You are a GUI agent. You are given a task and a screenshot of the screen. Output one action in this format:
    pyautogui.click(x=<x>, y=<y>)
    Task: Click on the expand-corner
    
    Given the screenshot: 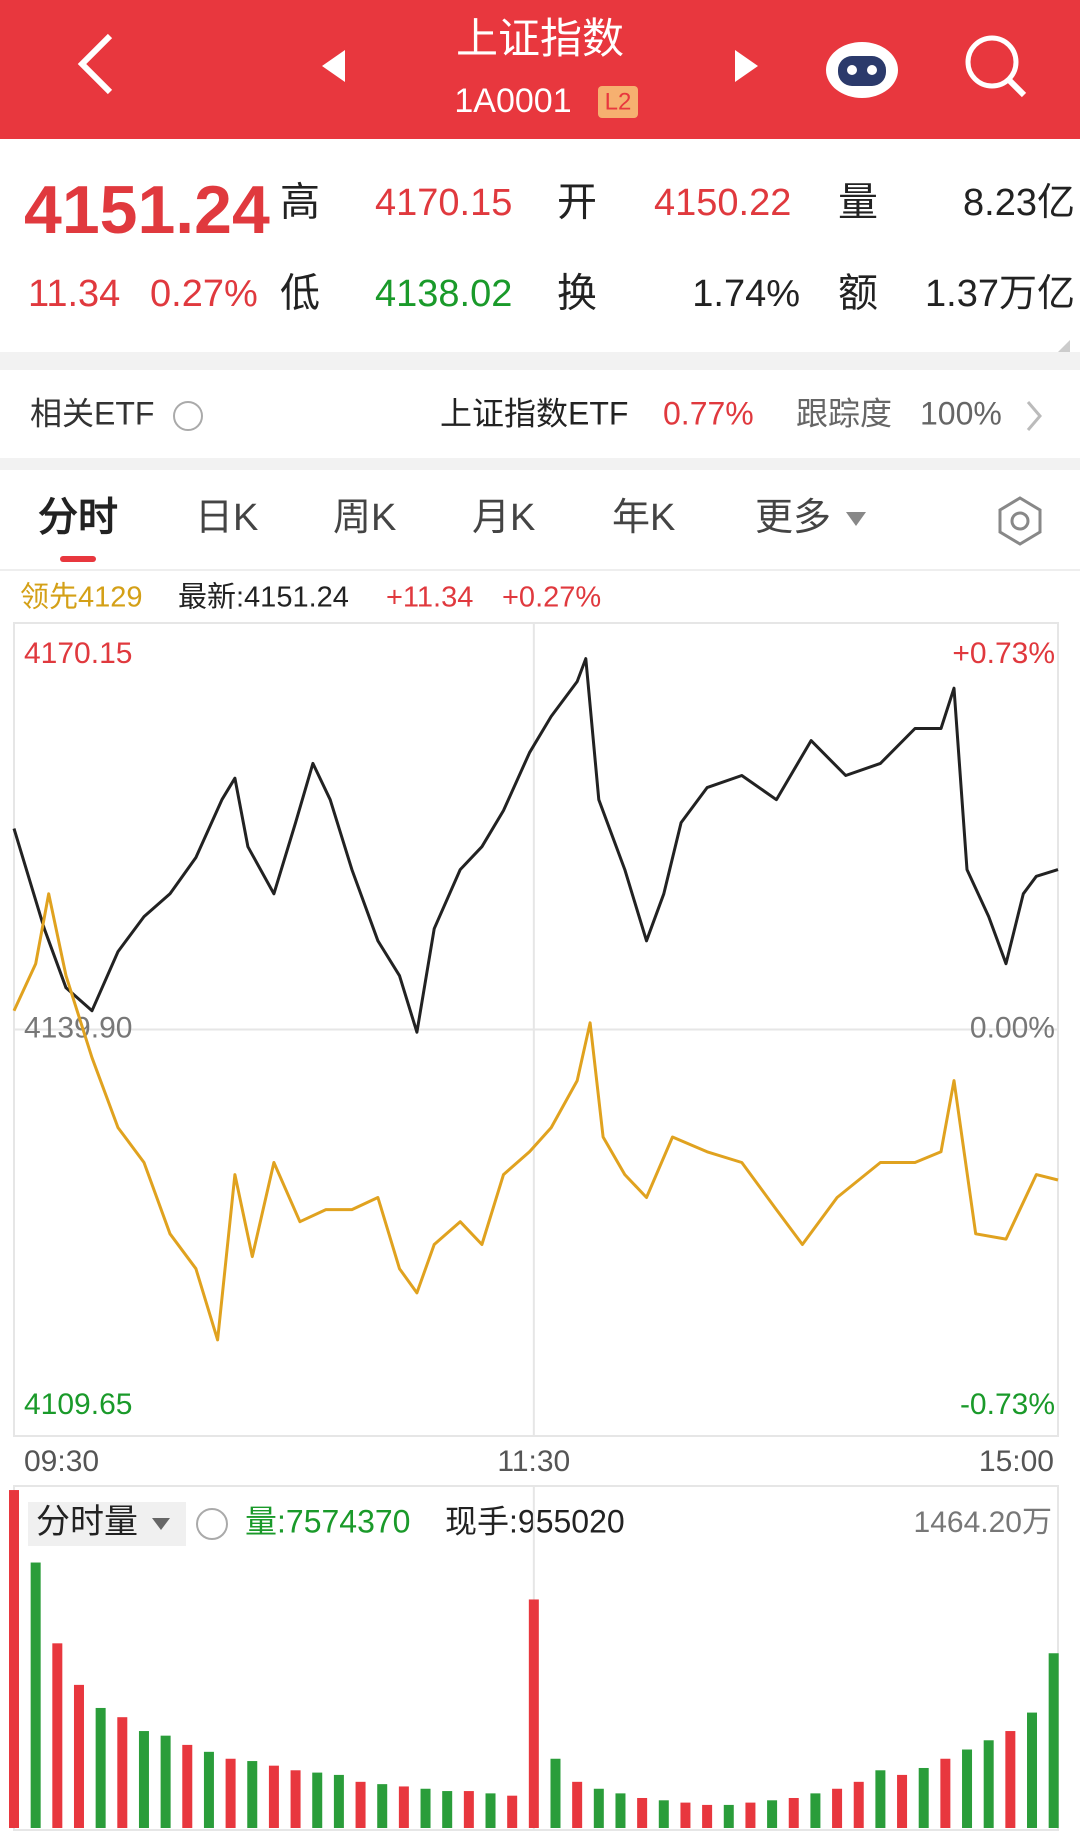 What is the action you would take?
    pyautogui.click(x=1063, y=347)
    